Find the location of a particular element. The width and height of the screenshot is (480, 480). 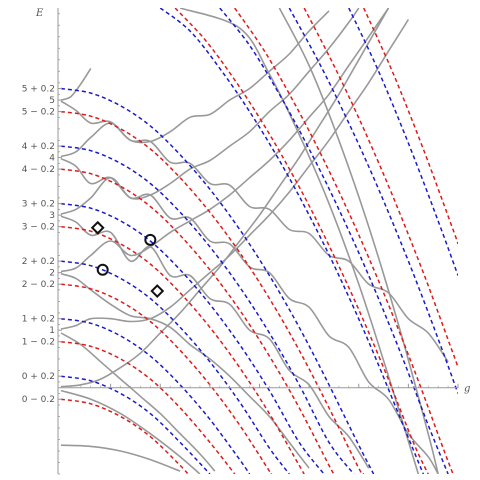

y-tick-label: 2 + 0.2 is located at coordinates (38, 262).